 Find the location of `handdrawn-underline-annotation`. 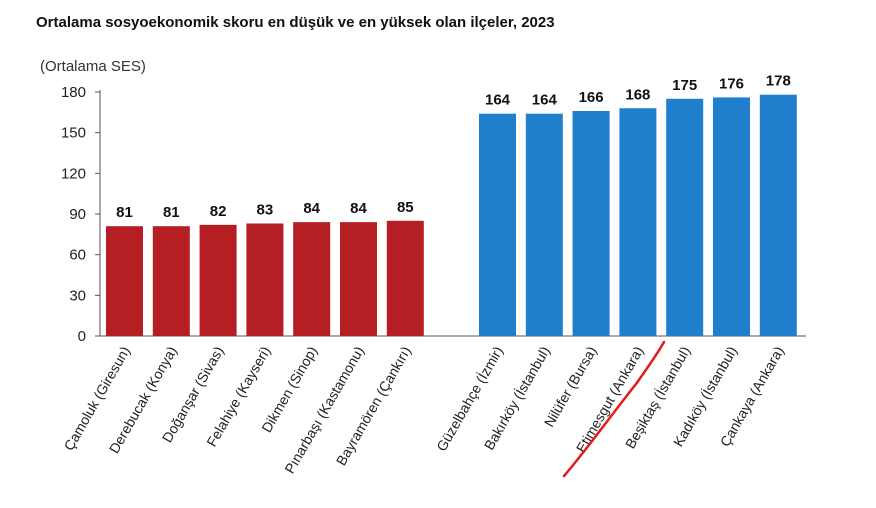

handdrawn-underline-annotation is located at coordinates (614, 409).